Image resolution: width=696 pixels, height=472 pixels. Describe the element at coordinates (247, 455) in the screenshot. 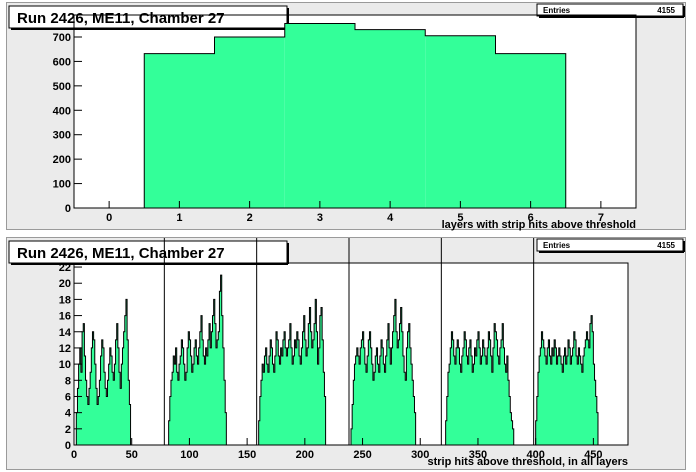

I see `x-tick-label: 150` at that location.